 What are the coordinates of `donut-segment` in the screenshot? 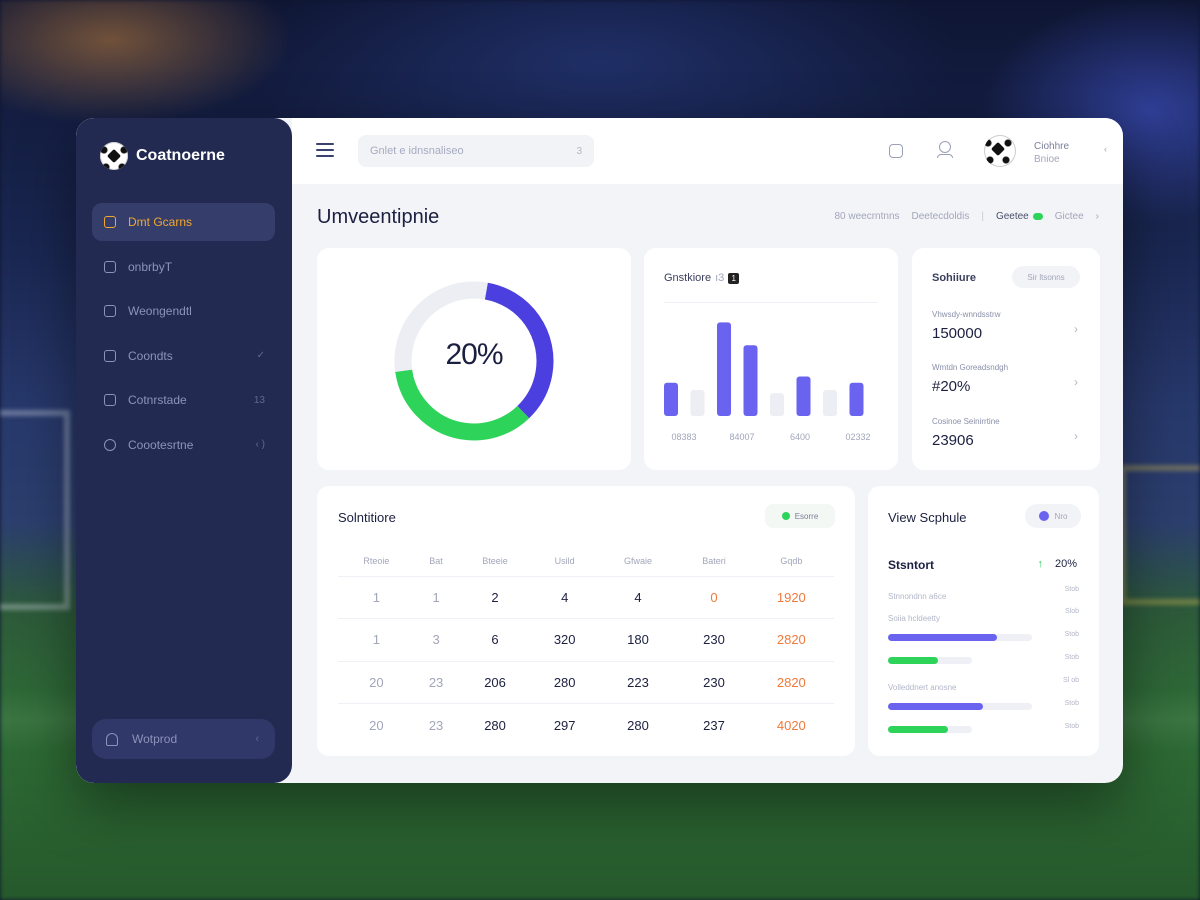 It's located at (474, 361).